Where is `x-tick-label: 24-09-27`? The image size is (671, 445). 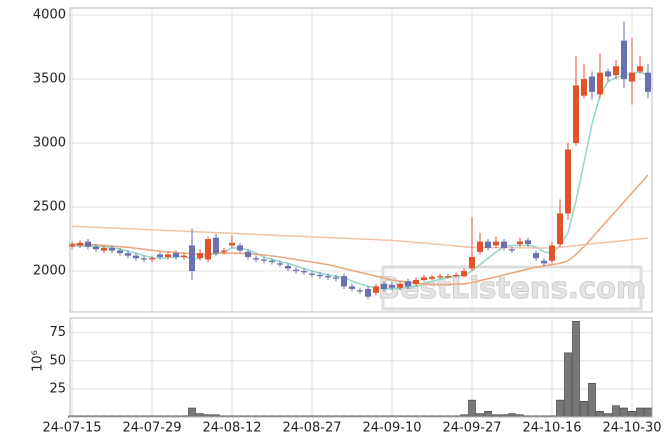
x-tick-label: 24-09-27 is located at coordinates (471, 428).